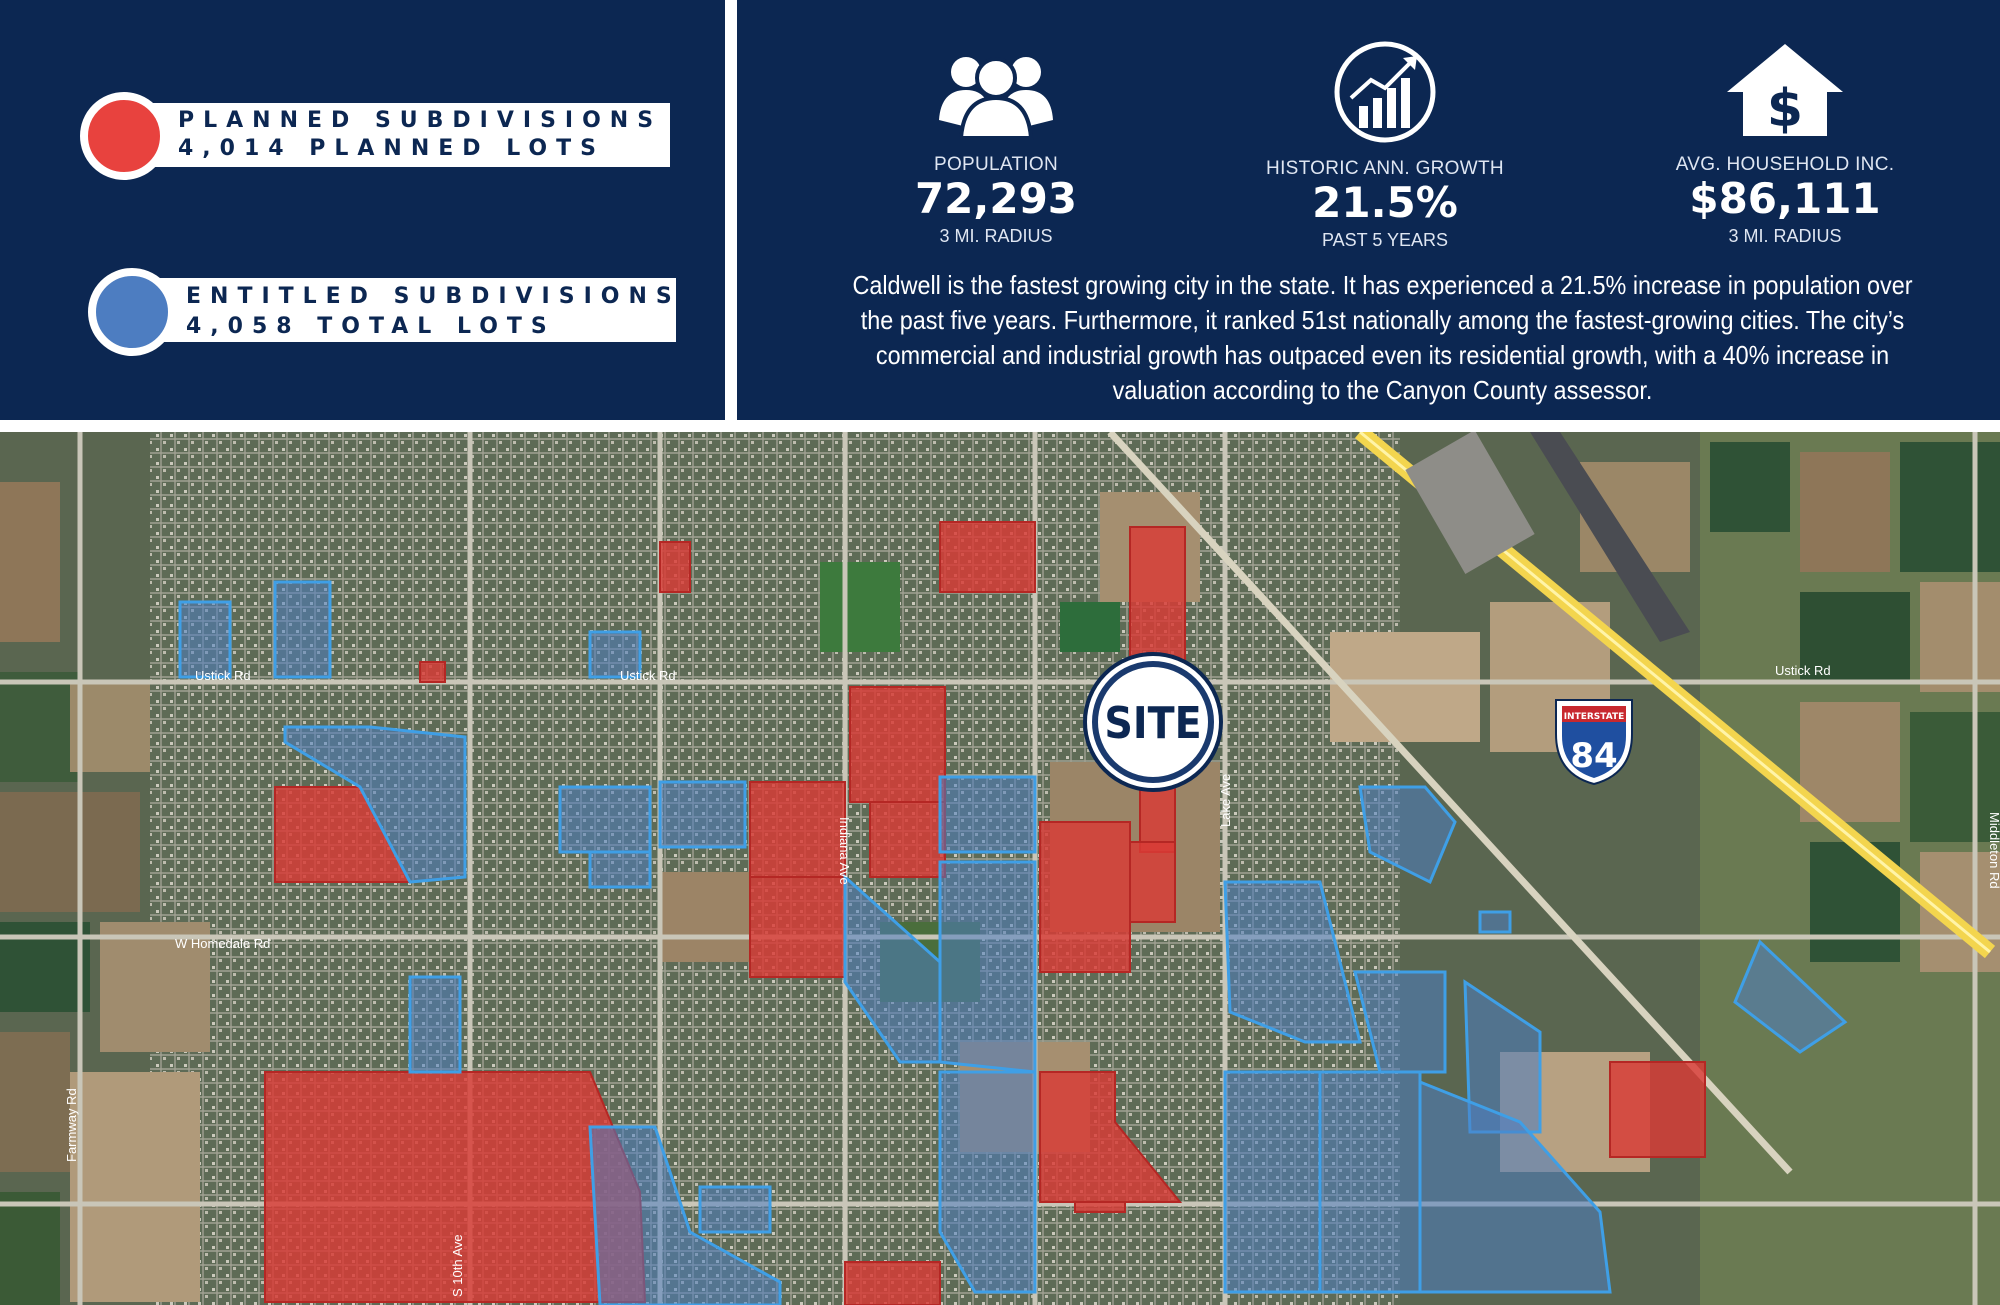  I want to click on income-value: $86,111, so click(1785, 198).